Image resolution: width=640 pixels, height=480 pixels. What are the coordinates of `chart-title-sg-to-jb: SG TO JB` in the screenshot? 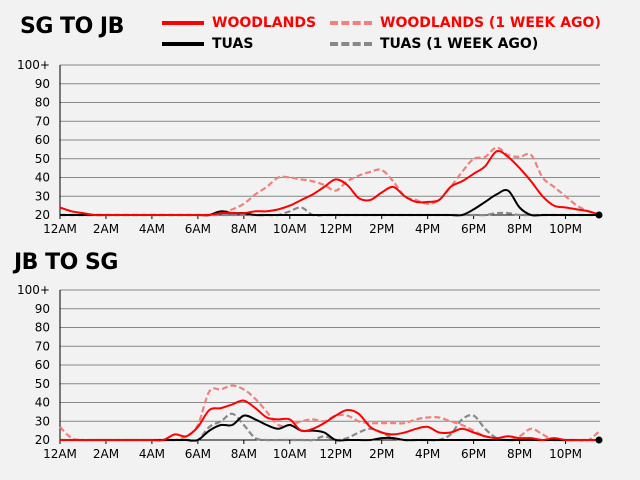 It's located at (72, 26).